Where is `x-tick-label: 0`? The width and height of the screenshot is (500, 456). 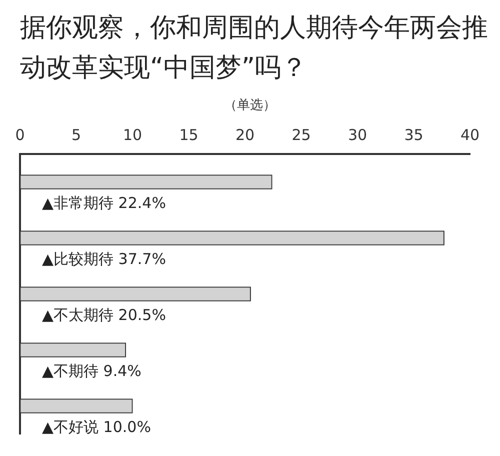 x-tick-label: 0 is located at coordinates (20, 135).